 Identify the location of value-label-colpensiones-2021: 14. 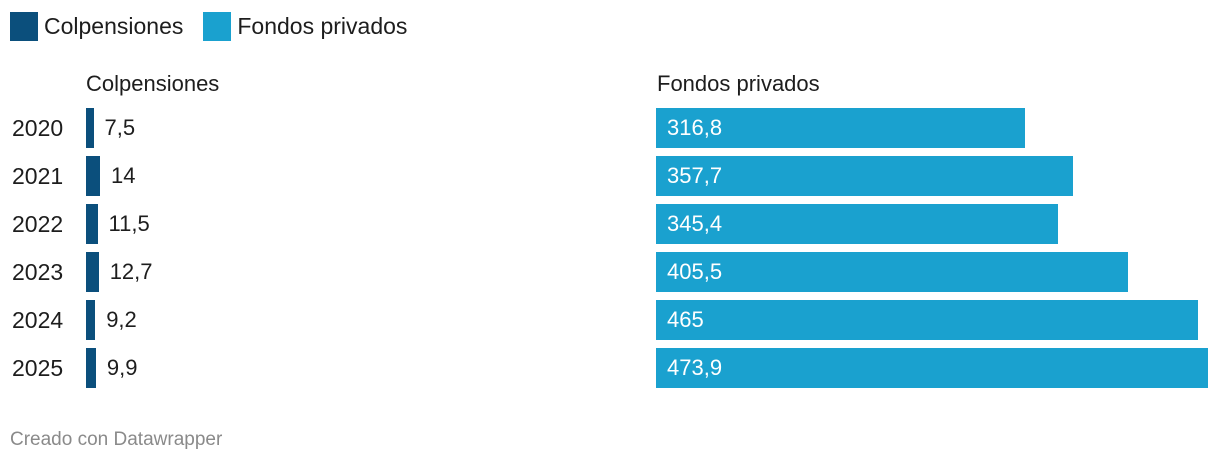
(123, 175).